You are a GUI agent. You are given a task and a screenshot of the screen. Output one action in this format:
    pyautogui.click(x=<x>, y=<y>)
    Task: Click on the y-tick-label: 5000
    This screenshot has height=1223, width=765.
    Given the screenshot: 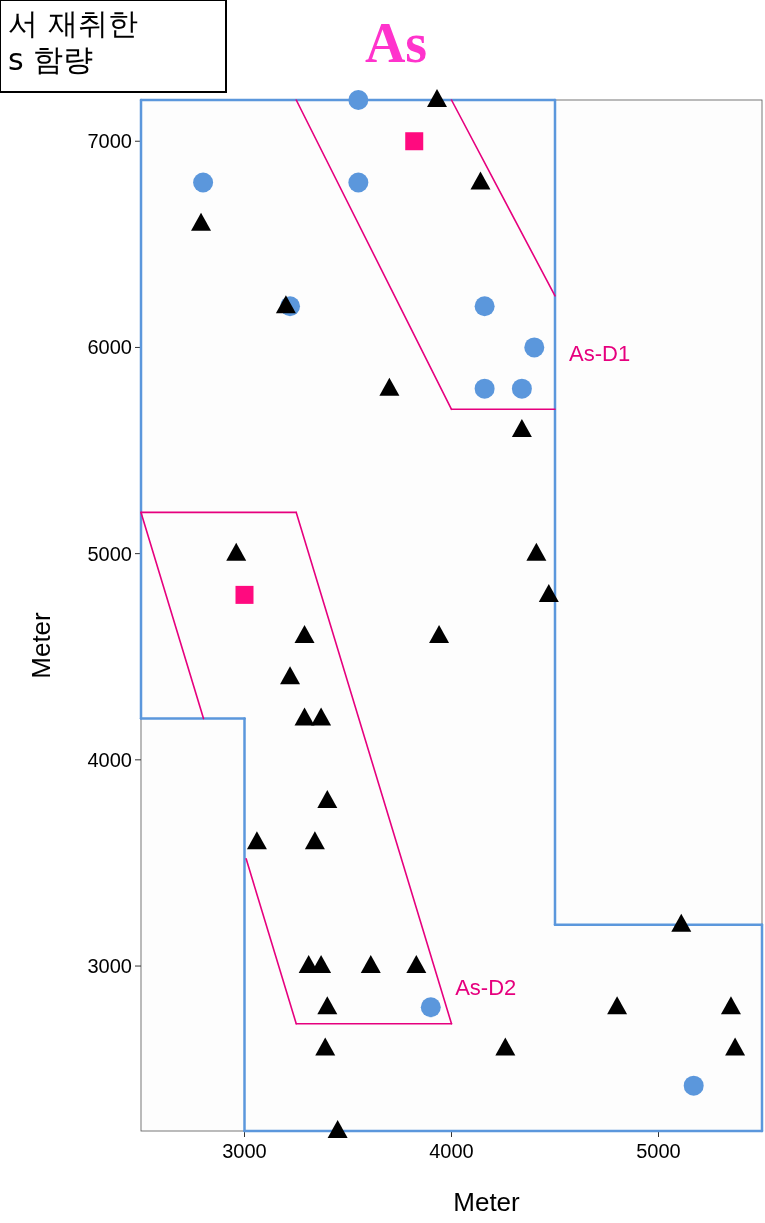 What is the action you would take?
    pyautogui.click(x=109, y=553)
    